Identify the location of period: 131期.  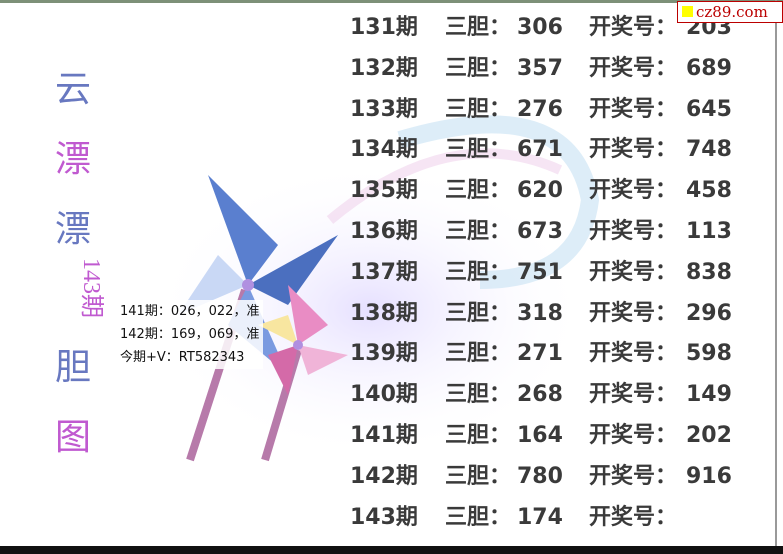
(384, 27).